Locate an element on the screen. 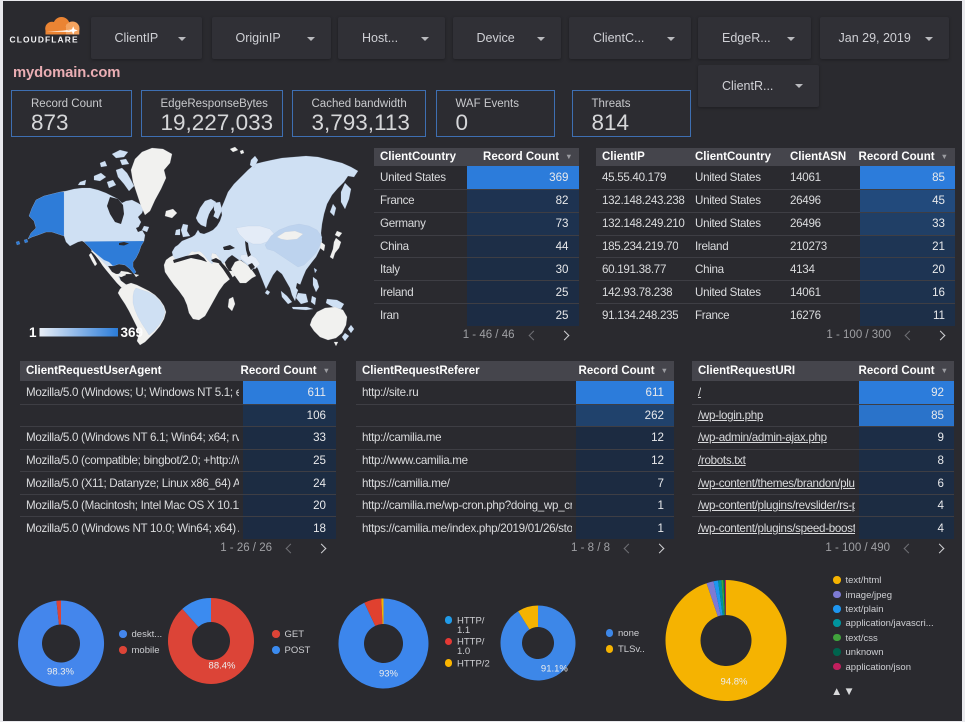 Image resolution: width=965 pixels, height=722 pixels. svg-text: CLOUDFLARE is located at coordinates (44, 39).